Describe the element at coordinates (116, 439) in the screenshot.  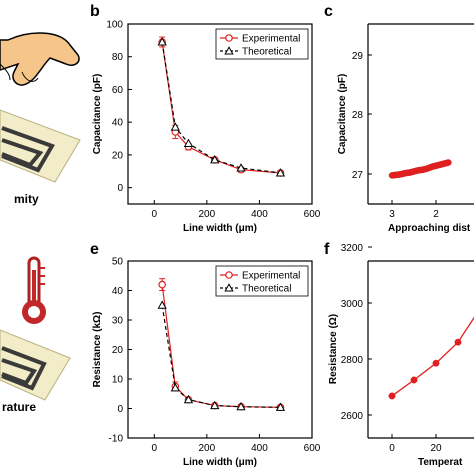
I see `y-tick-label: -10` at that location.